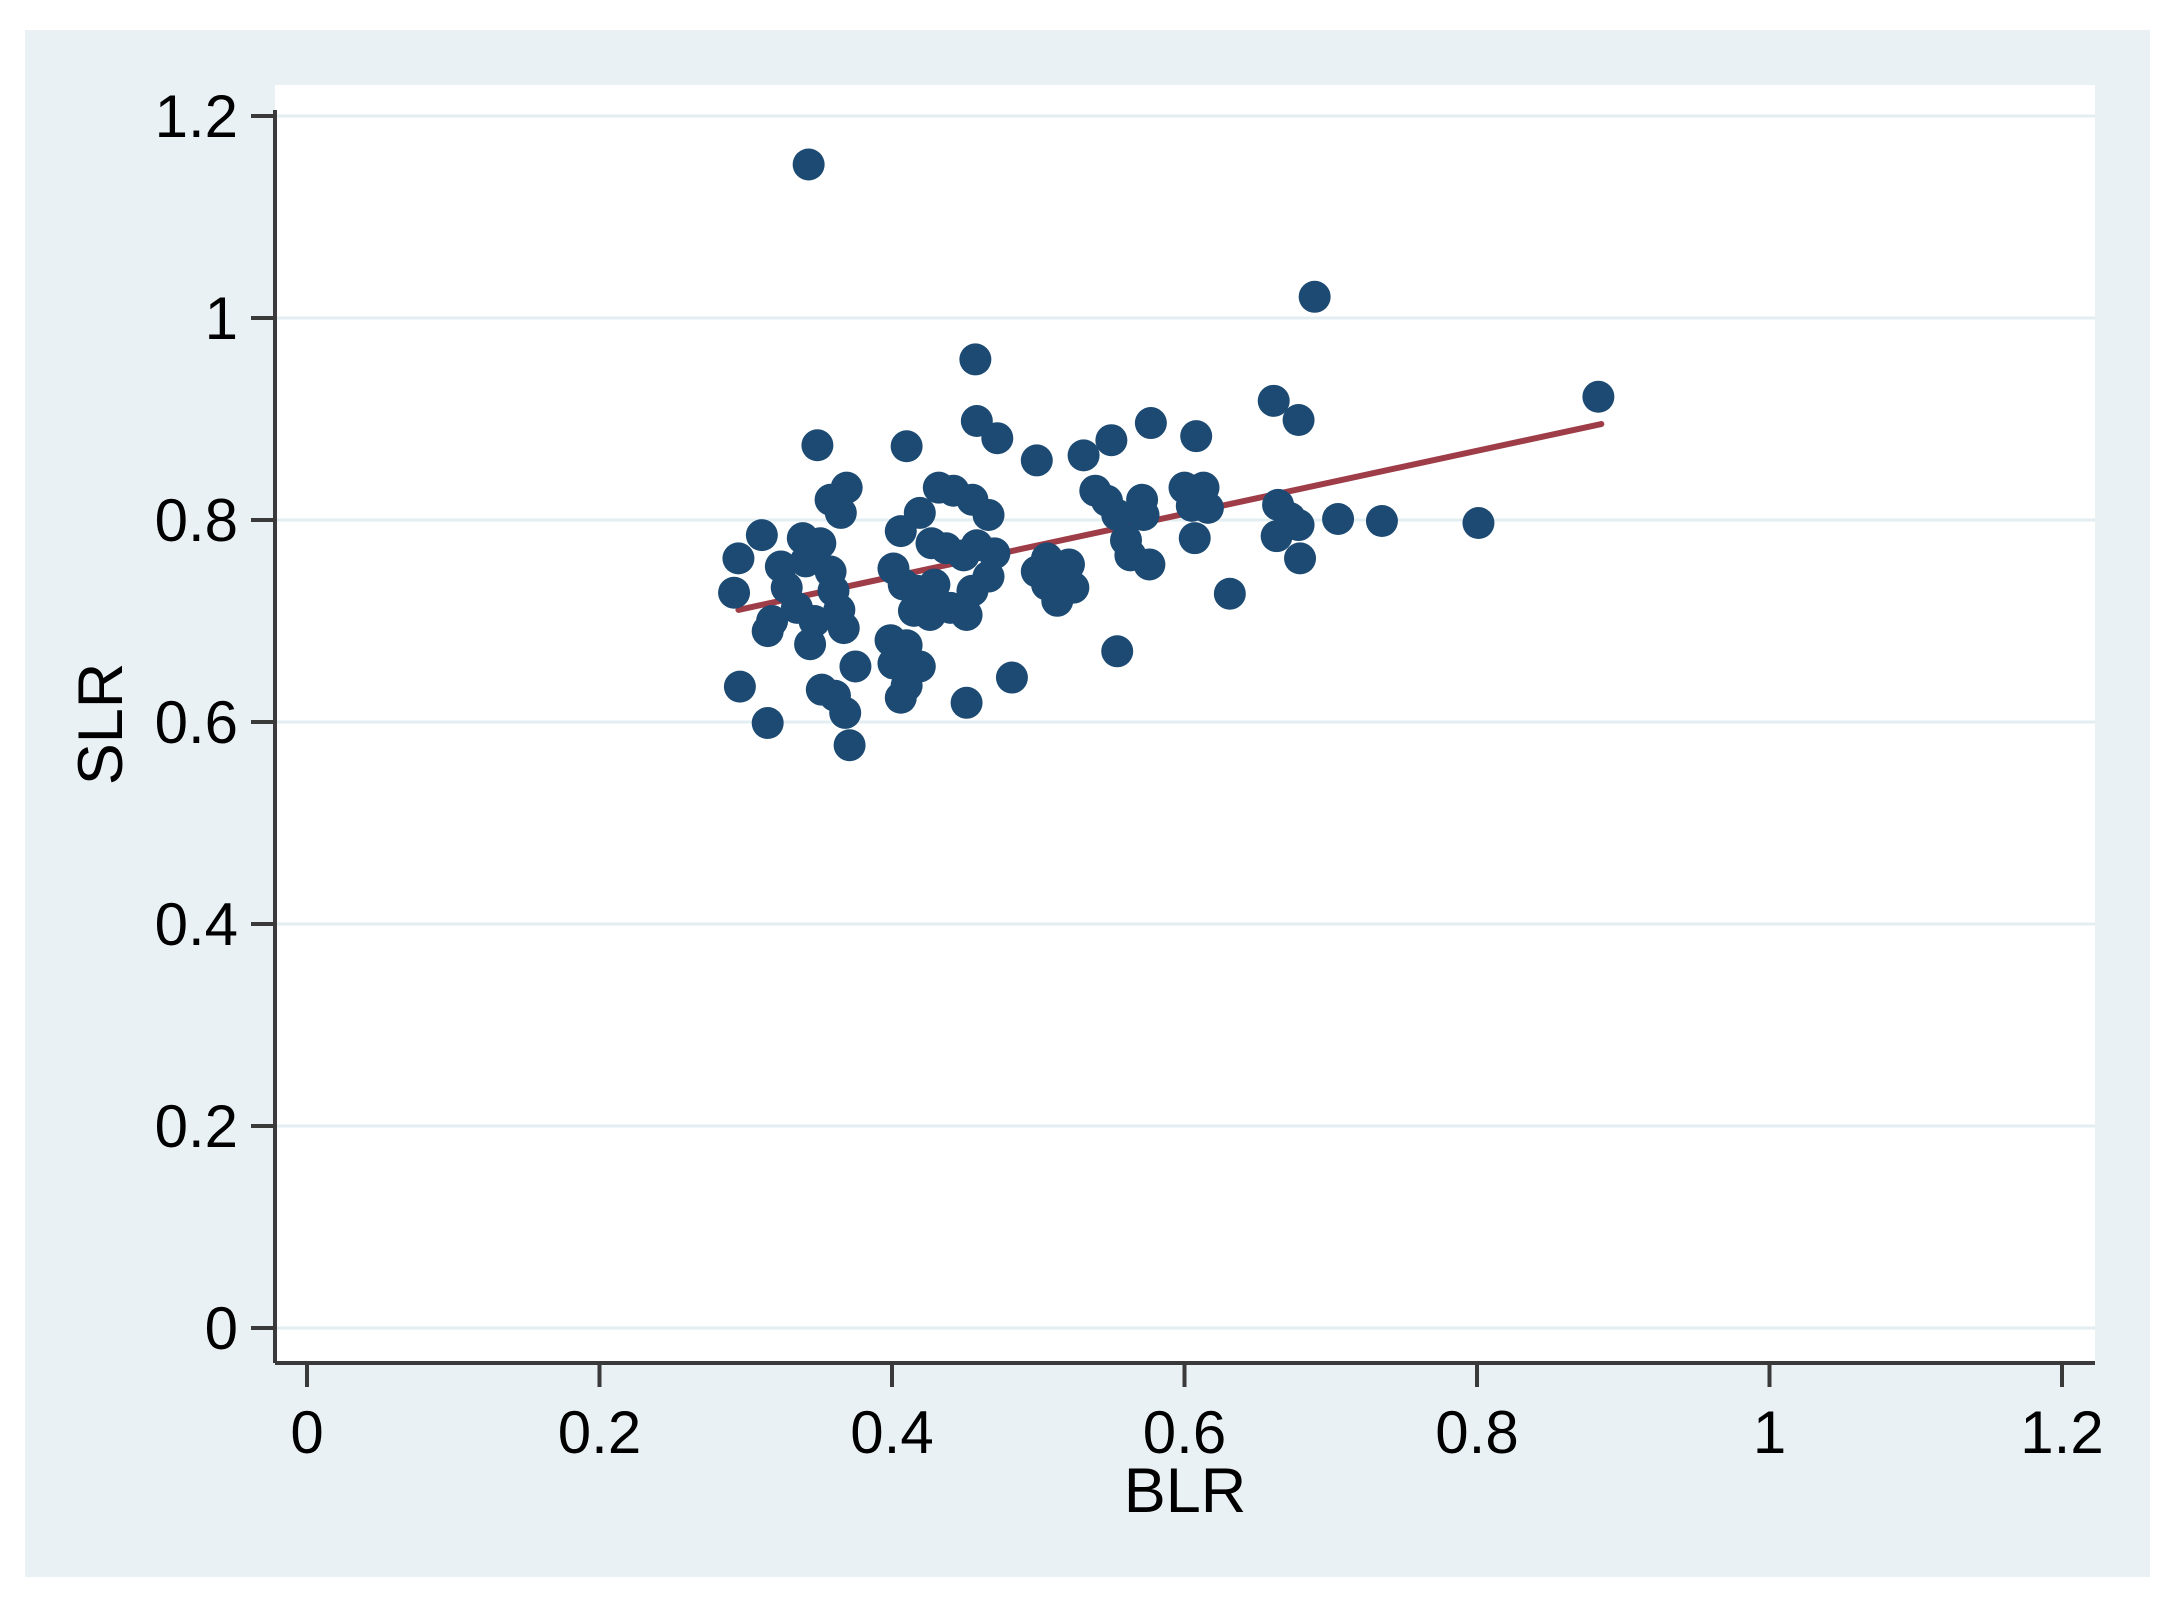  What do you see at coordinates (1185, 1491) in the screenshot?
I see `x-axis-title: BLR` at bounding box center [1185, 1491].